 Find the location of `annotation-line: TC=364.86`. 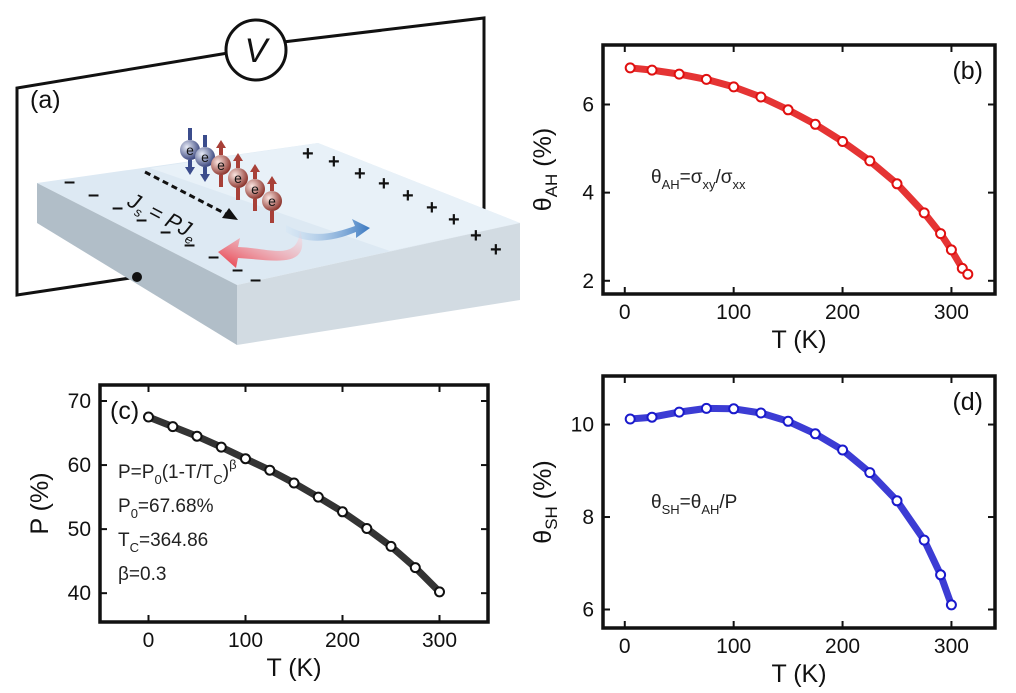

annotation-line: TC=364.86 is located at coordinates (163, 542).